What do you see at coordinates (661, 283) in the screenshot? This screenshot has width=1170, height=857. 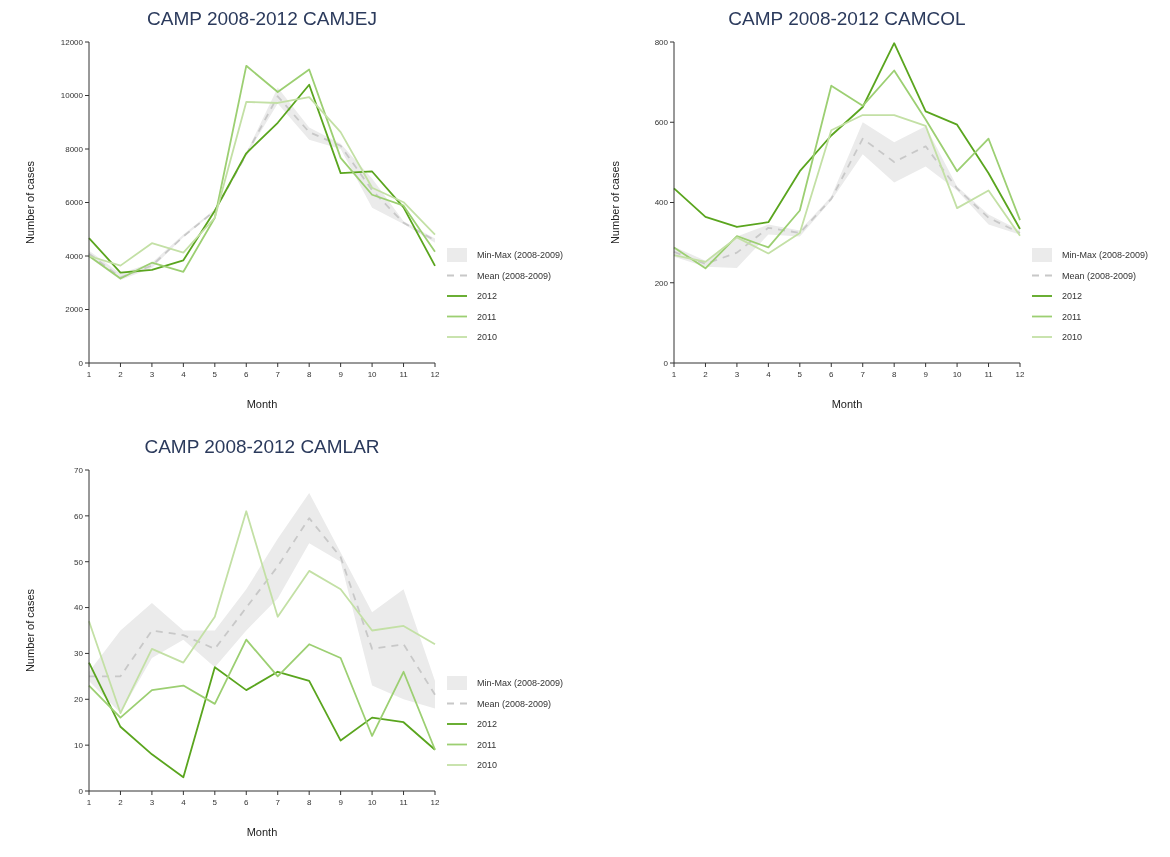 I see `y-tick-label: 200` at bounding box center [661, 283].